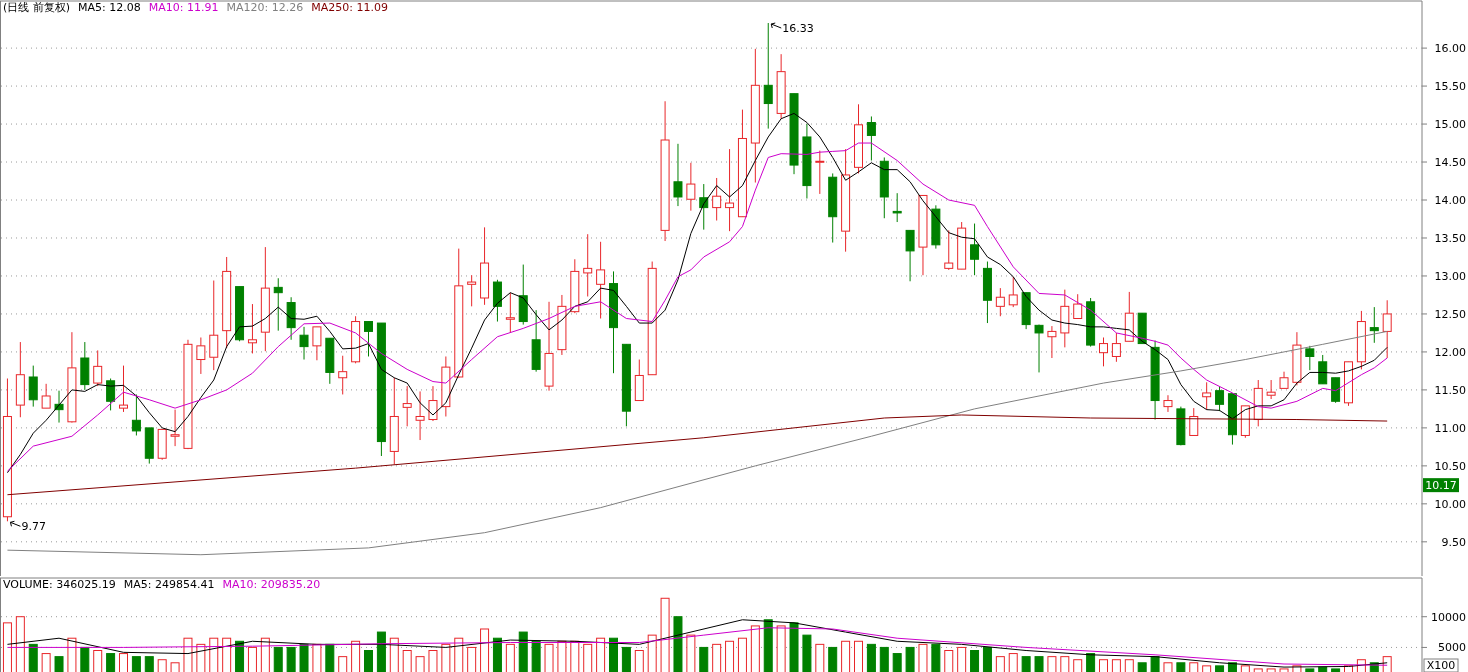 Image resolution: width=1468 pixels, height=672 pixels. I want to click on annotation: 9.77, so click(33, 527).